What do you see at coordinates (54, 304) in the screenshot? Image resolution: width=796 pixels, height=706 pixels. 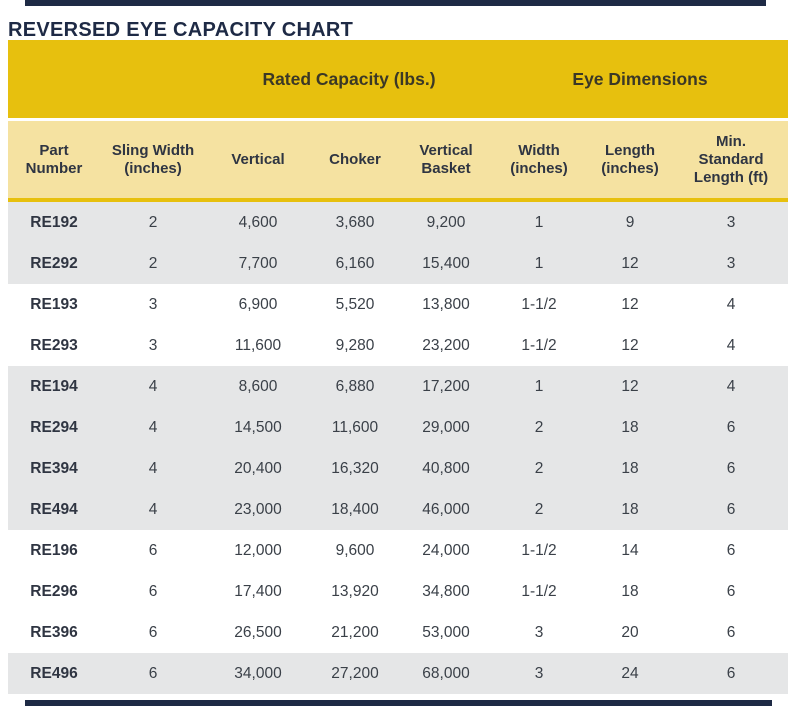 I see `part-number-cell: RE193` at bounding box center [54, 304].